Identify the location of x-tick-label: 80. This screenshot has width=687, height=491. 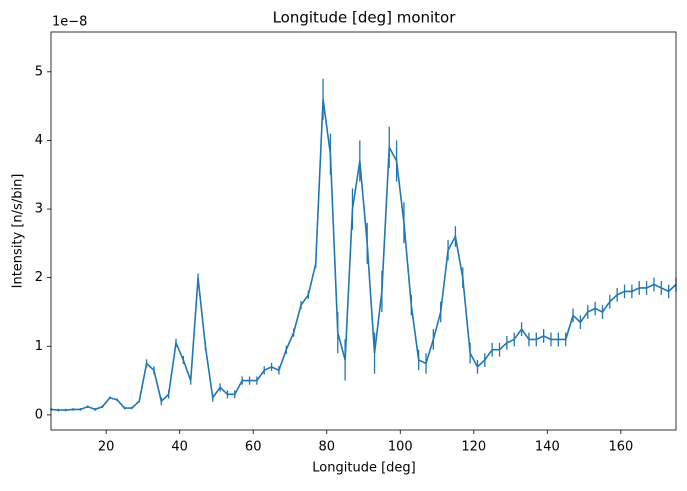
(326, 447).